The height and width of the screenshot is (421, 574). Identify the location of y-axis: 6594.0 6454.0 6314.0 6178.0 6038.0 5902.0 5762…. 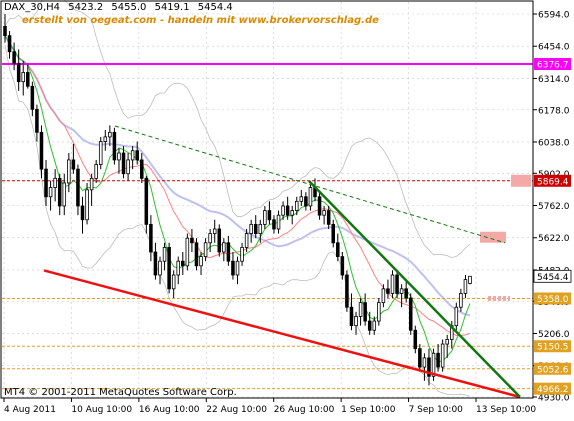
(553, 210).